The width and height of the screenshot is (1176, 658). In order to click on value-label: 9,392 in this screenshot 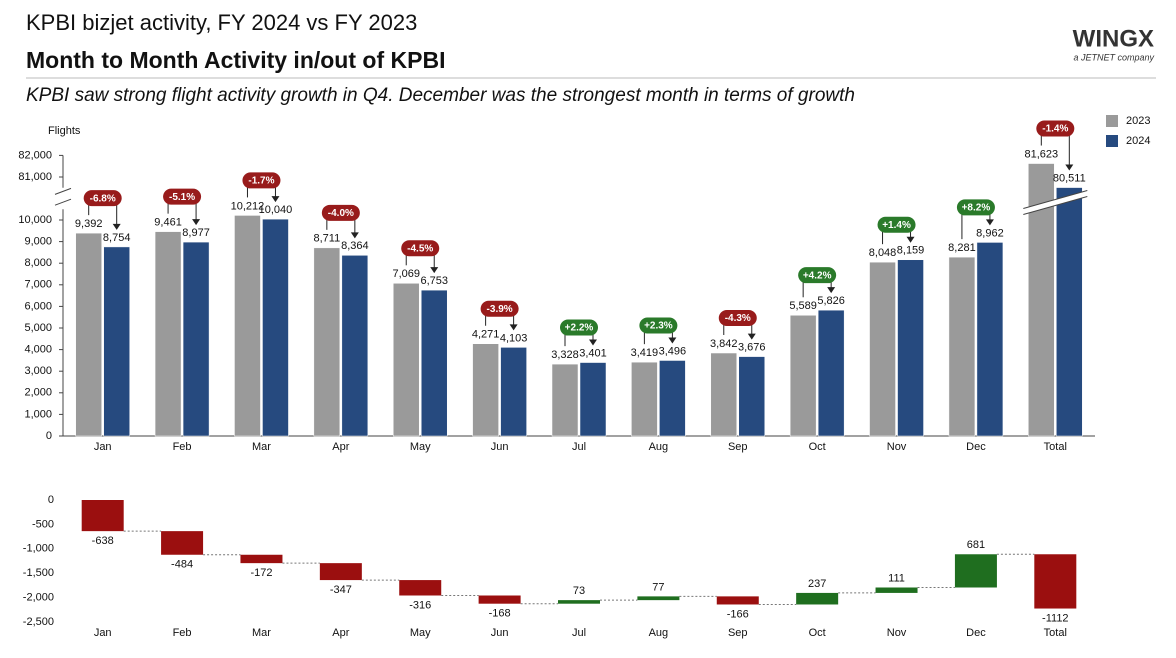, I will do `click(89, 224)`.